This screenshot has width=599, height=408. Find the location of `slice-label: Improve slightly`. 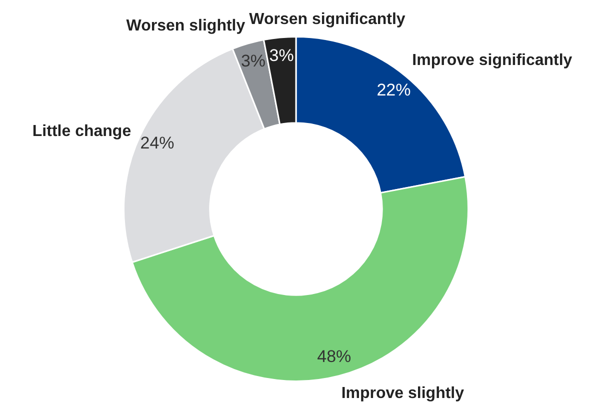

slice-label: Improve slightly is located at coordinates (402, 393).